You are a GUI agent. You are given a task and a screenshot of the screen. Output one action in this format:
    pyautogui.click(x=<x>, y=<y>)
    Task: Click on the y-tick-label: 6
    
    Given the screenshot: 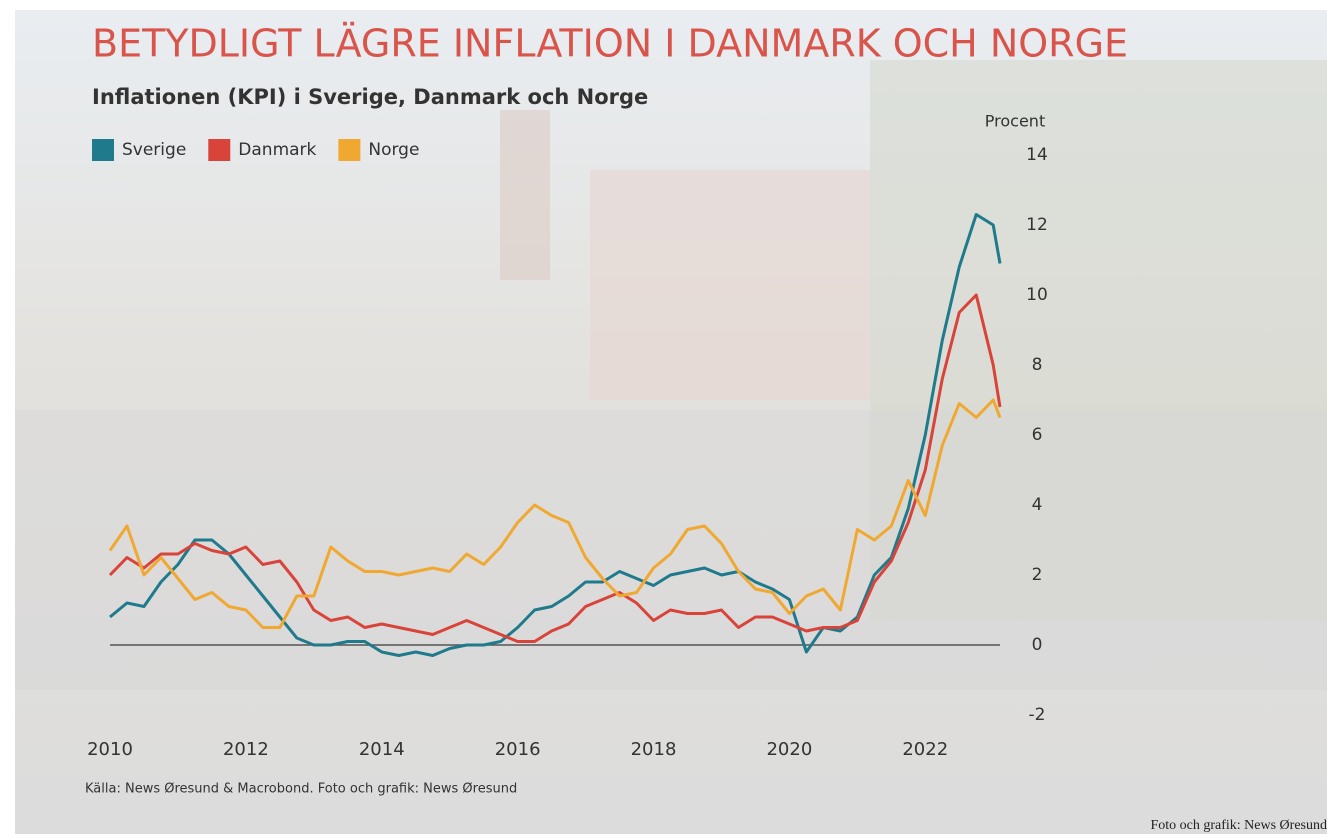 What is the action you would take?
    pyautogui.click(x=1037, y=435)
    